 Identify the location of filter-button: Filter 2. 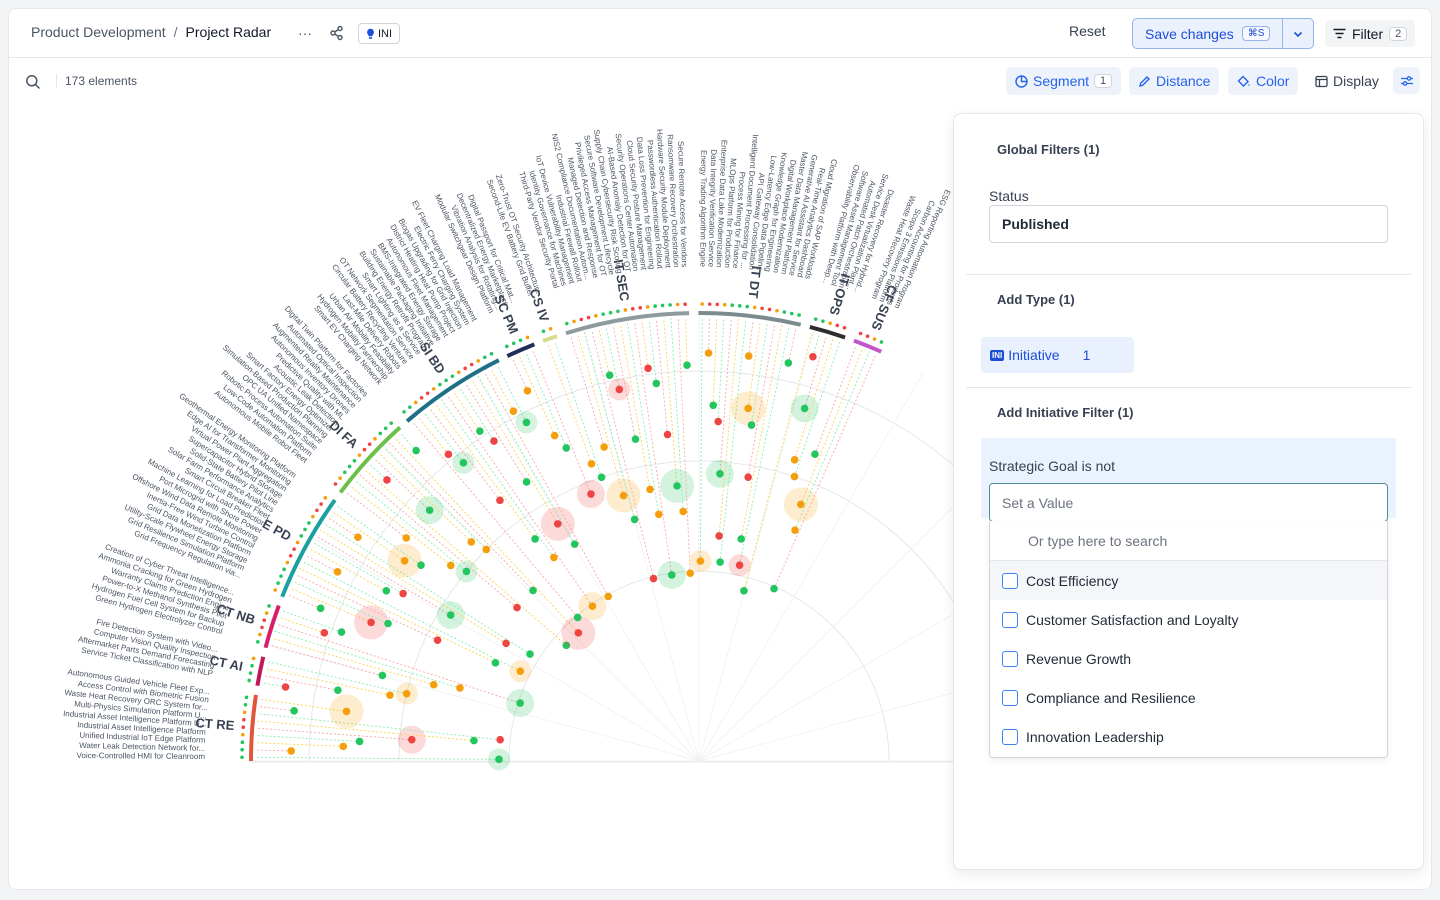
(1370, 33).